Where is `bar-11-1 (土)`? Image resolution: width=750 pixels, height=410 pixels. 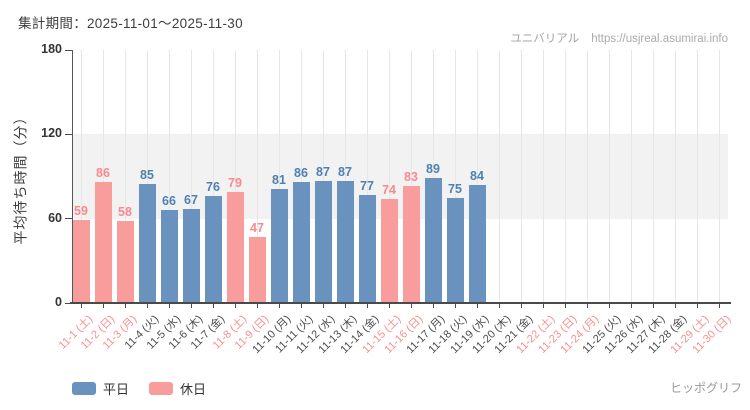 bar-11-1 (土) is located at coordinates (81, 261).